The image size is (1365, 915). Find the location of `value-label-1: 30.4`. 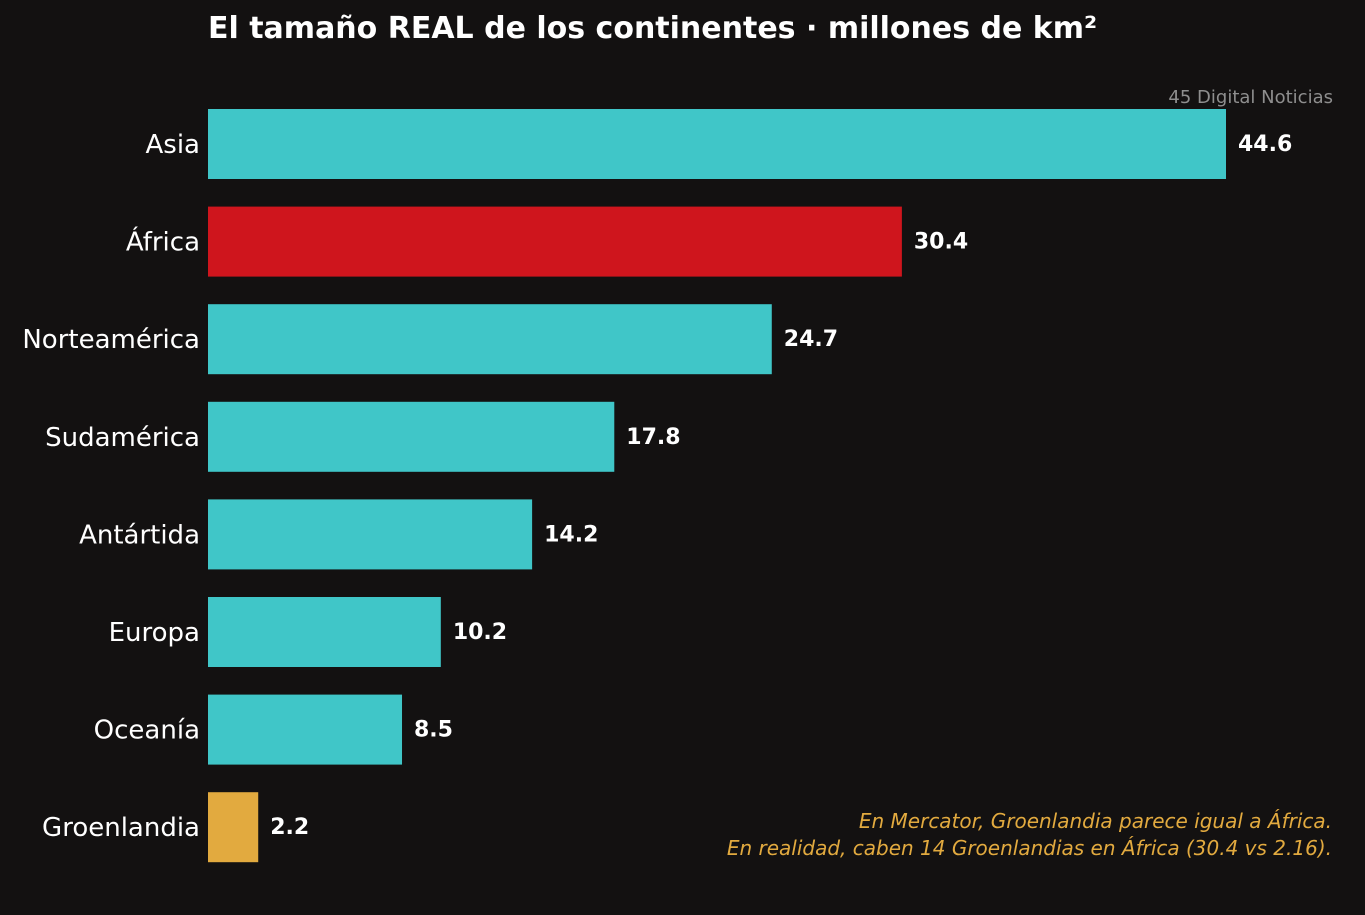

value-label-1: 30.4 is located at coordinates (941, 242).